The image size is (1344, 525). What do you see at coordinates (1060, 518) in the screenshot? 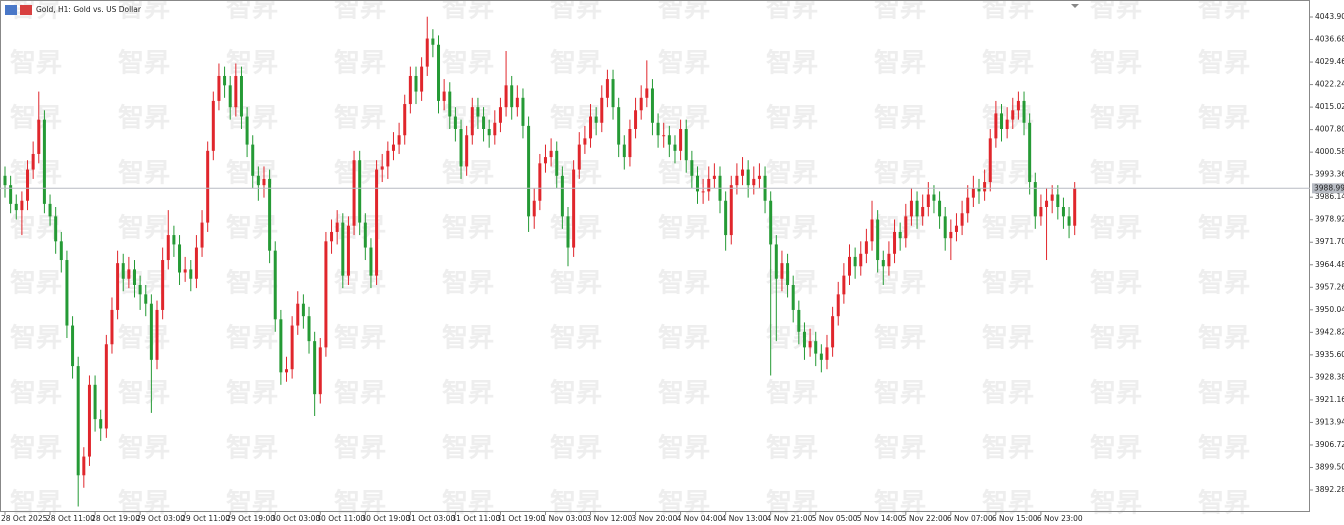
I see `x-tick-label: 6 Nov 23:00` at bounding box center [1060, 518].